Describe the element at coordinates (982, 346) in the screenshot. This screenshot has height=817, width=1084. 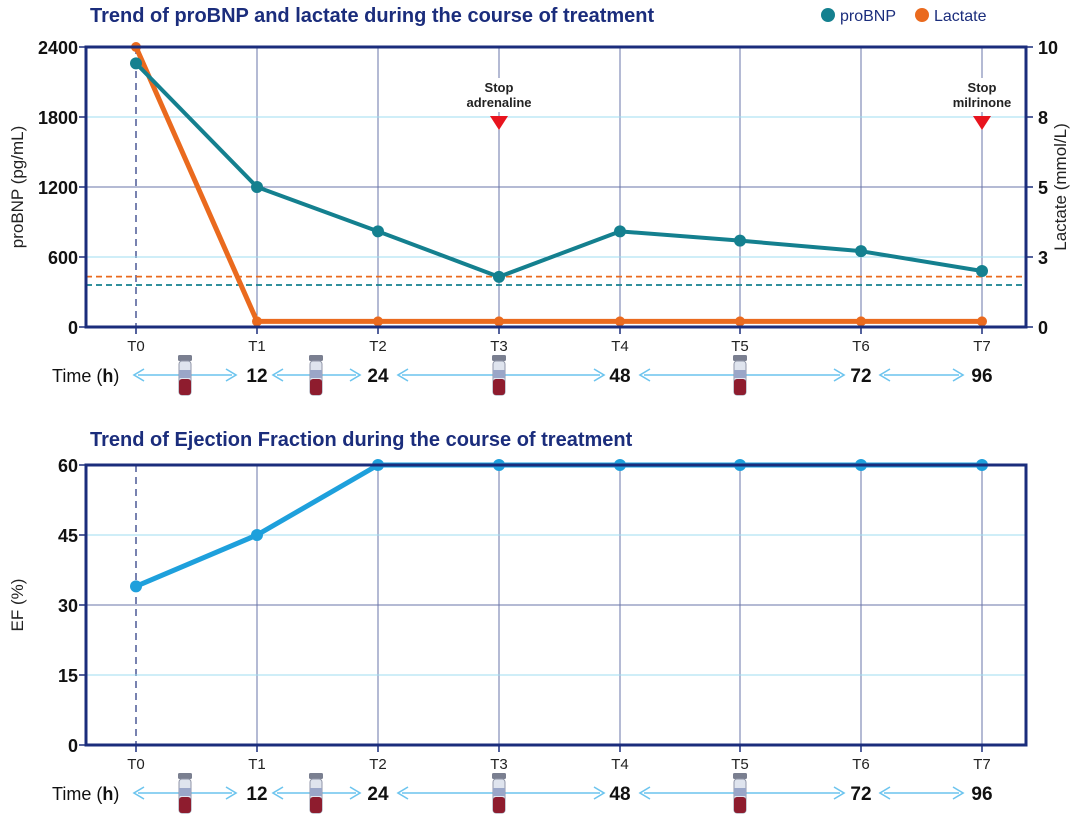
I see `chart1-xtick-label: T7` at that location.